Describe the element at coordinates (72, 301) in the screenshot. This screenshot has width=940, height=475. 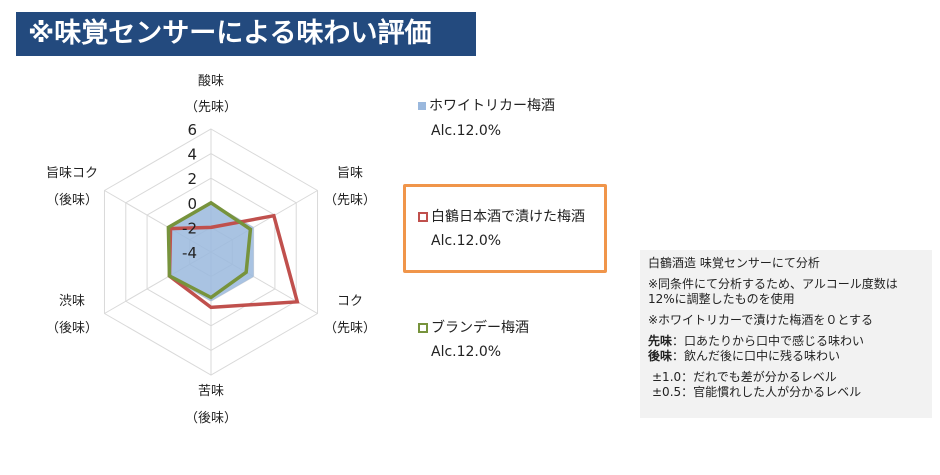
I see `axis-label-astringency: 渋味` at that location.